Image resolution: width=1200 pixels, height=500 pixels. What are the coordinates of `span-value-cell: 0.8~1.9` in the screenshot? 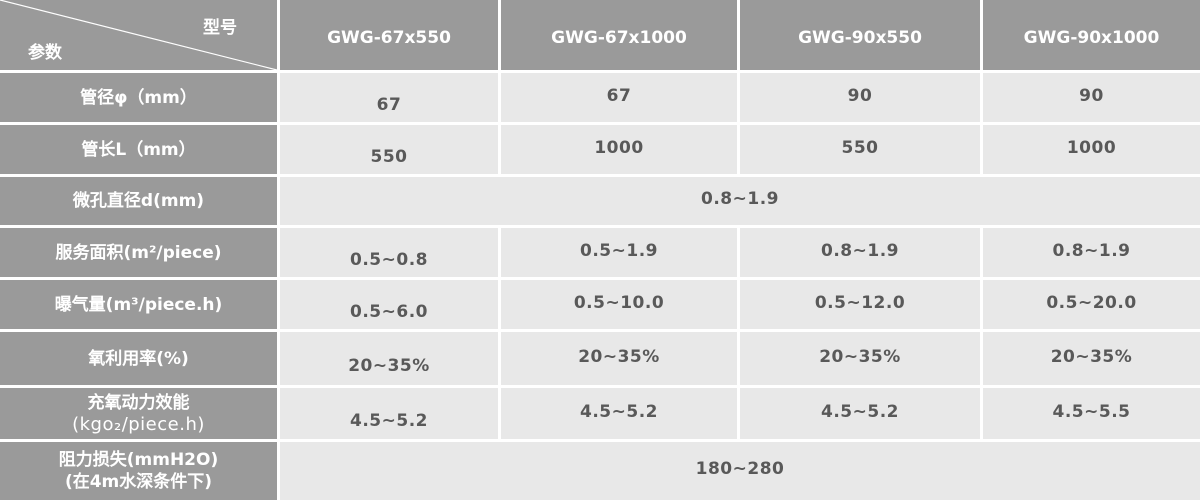 It's located at (740, 201).